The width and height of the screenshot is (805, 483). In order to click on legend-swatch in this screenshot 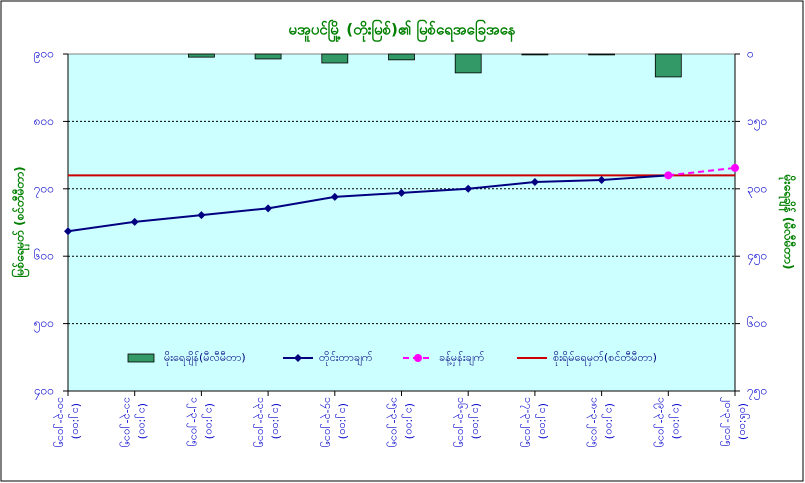, I will do `click(141, 358)`.